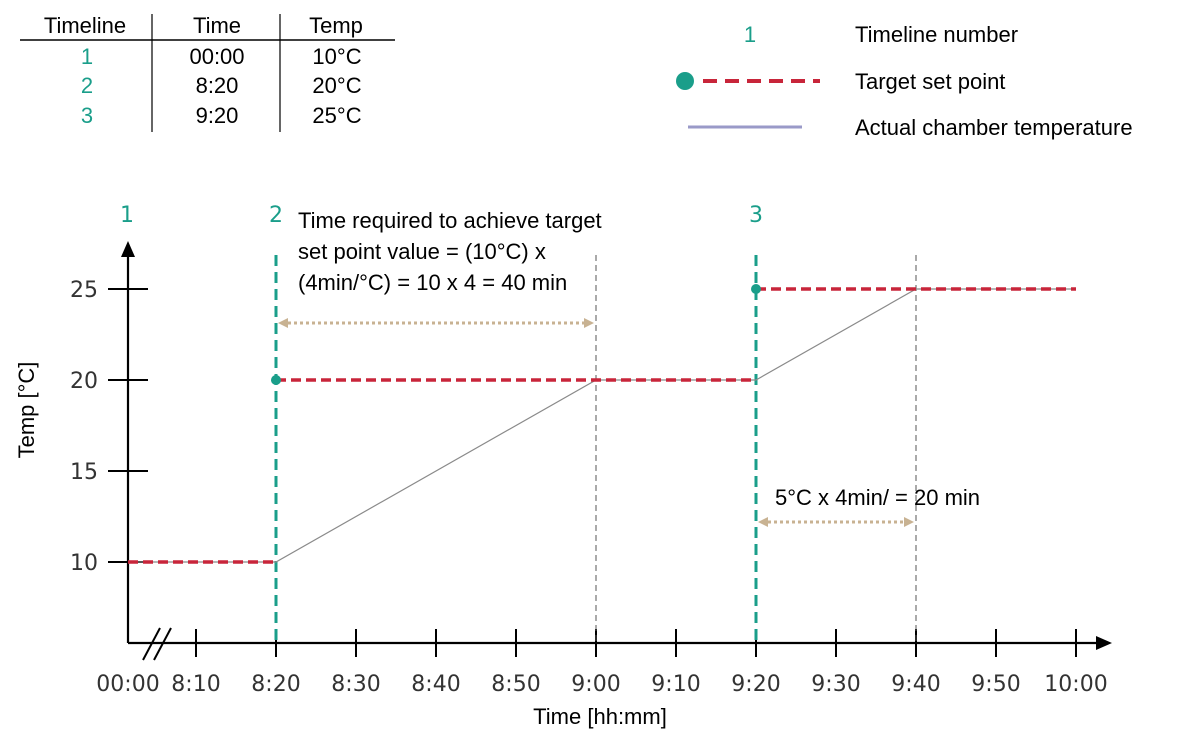 The height and width of the screenshot is (732, 1196). I want to click on table-row-temp: 20°C, so click(336, 85).